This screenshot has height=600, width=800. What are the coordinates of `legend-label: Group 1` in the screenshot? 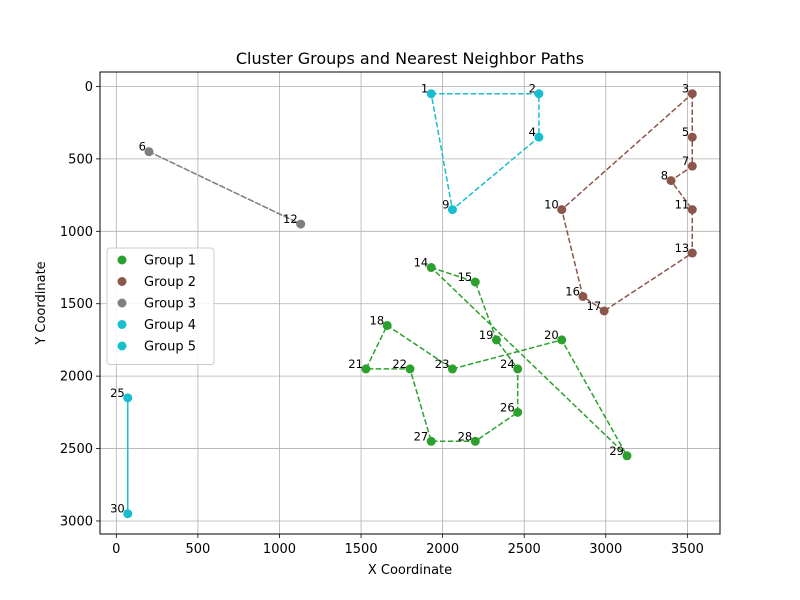 It's located at (170, 261).